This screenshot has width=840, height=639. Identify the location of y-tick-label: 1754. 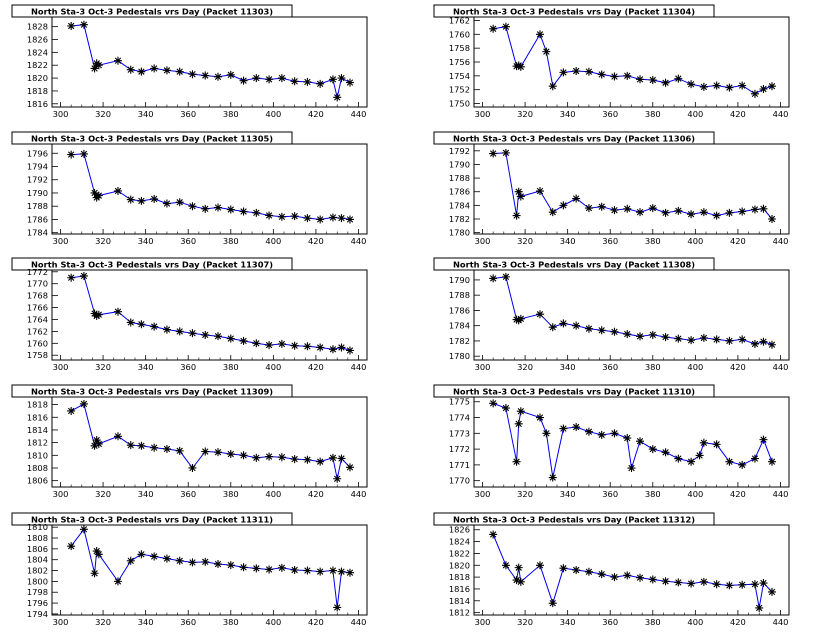
(459, 76).